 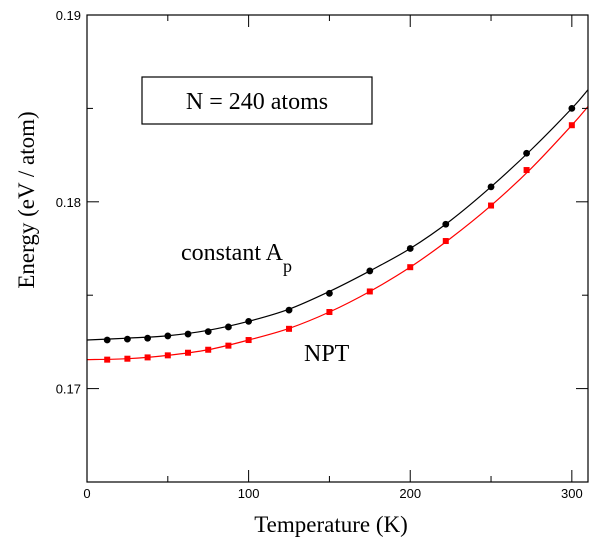 I want to click on y-tick-label: 0.18, so click(x=68, y=202).